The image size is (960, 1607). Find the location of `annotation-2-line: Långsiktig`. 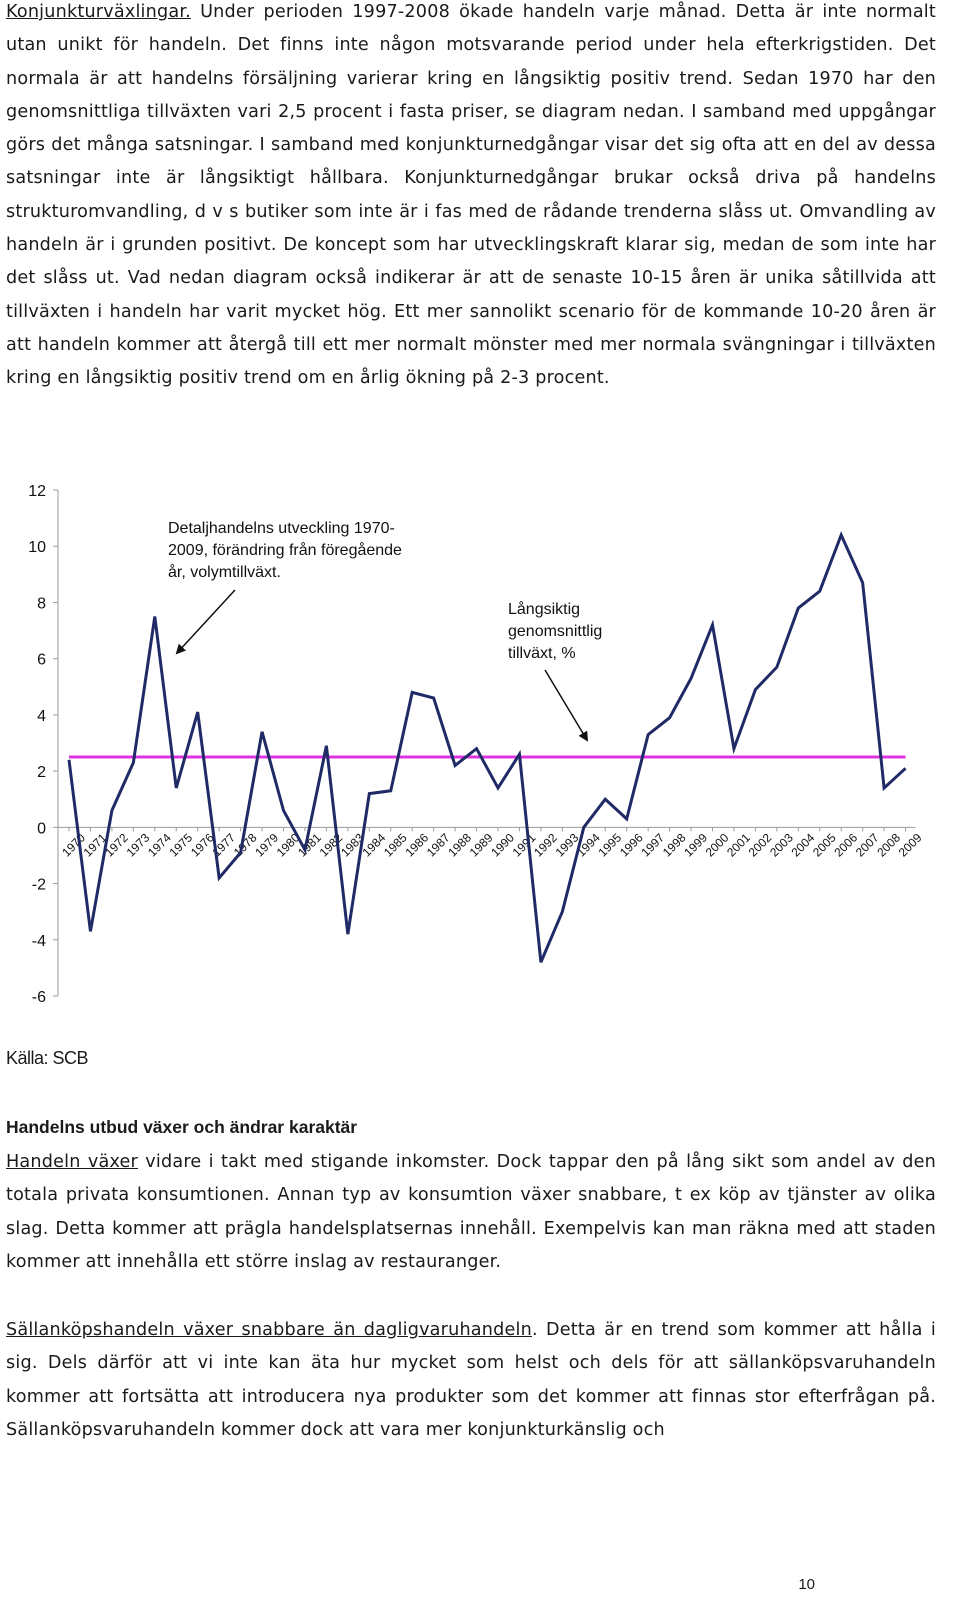

annotation-2-line: Långsiktig is located at coordinates (544, 609).